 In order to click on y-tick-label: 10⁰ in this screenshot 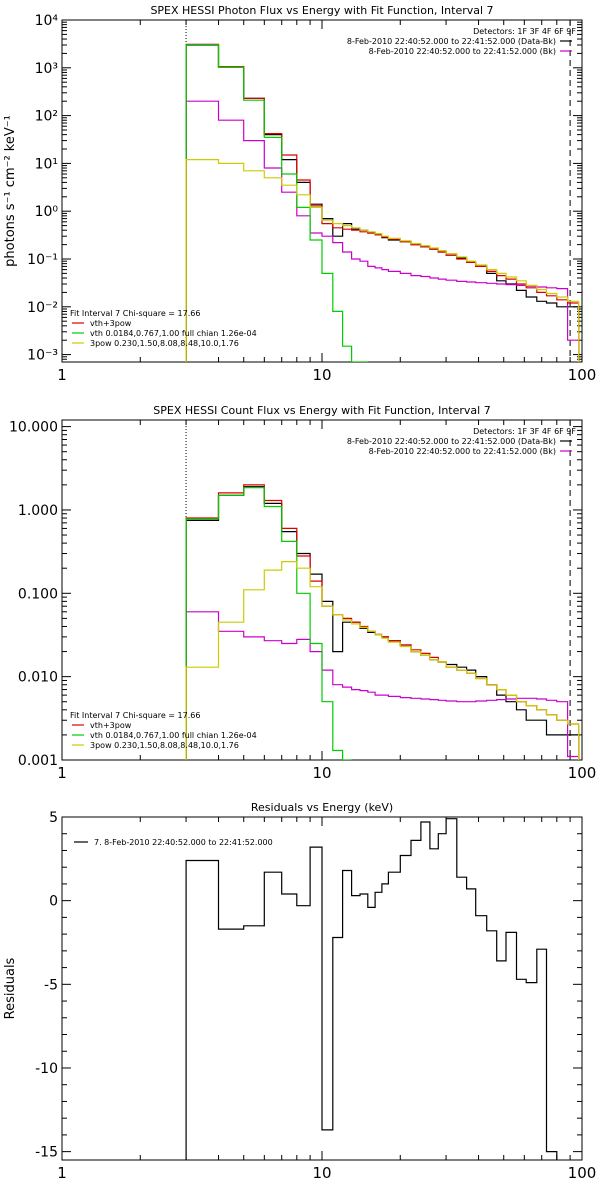, I will do `click(47, 212)`.